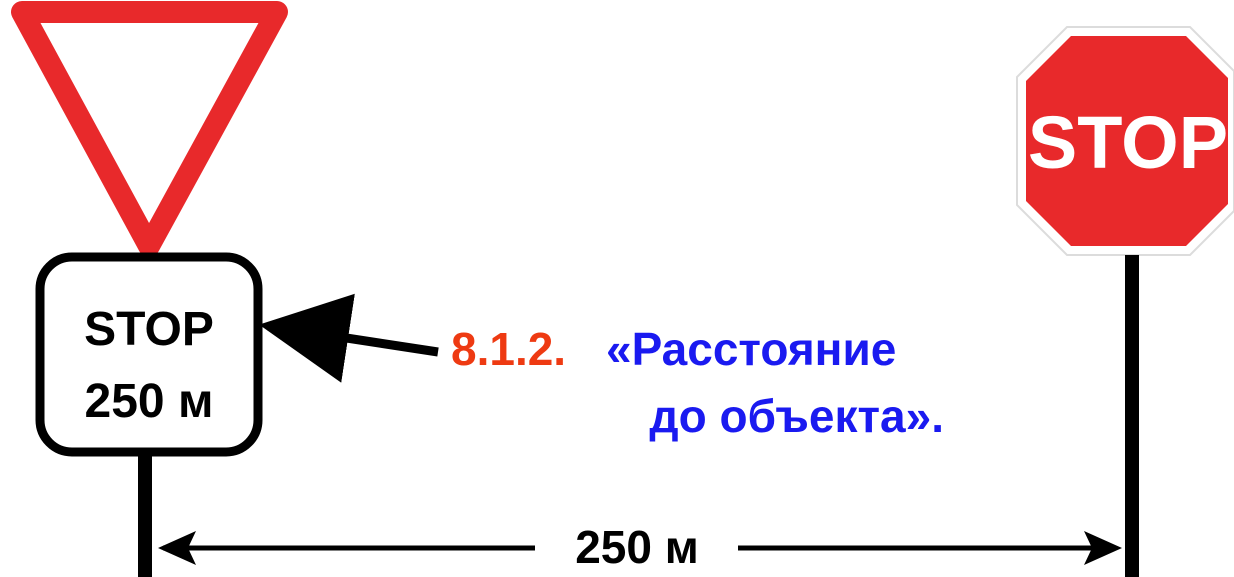  What do you see at coordinates (149, 401) in the screenshot?
I see `plate-line-2: 250 м` at bounding box center [149, 401].